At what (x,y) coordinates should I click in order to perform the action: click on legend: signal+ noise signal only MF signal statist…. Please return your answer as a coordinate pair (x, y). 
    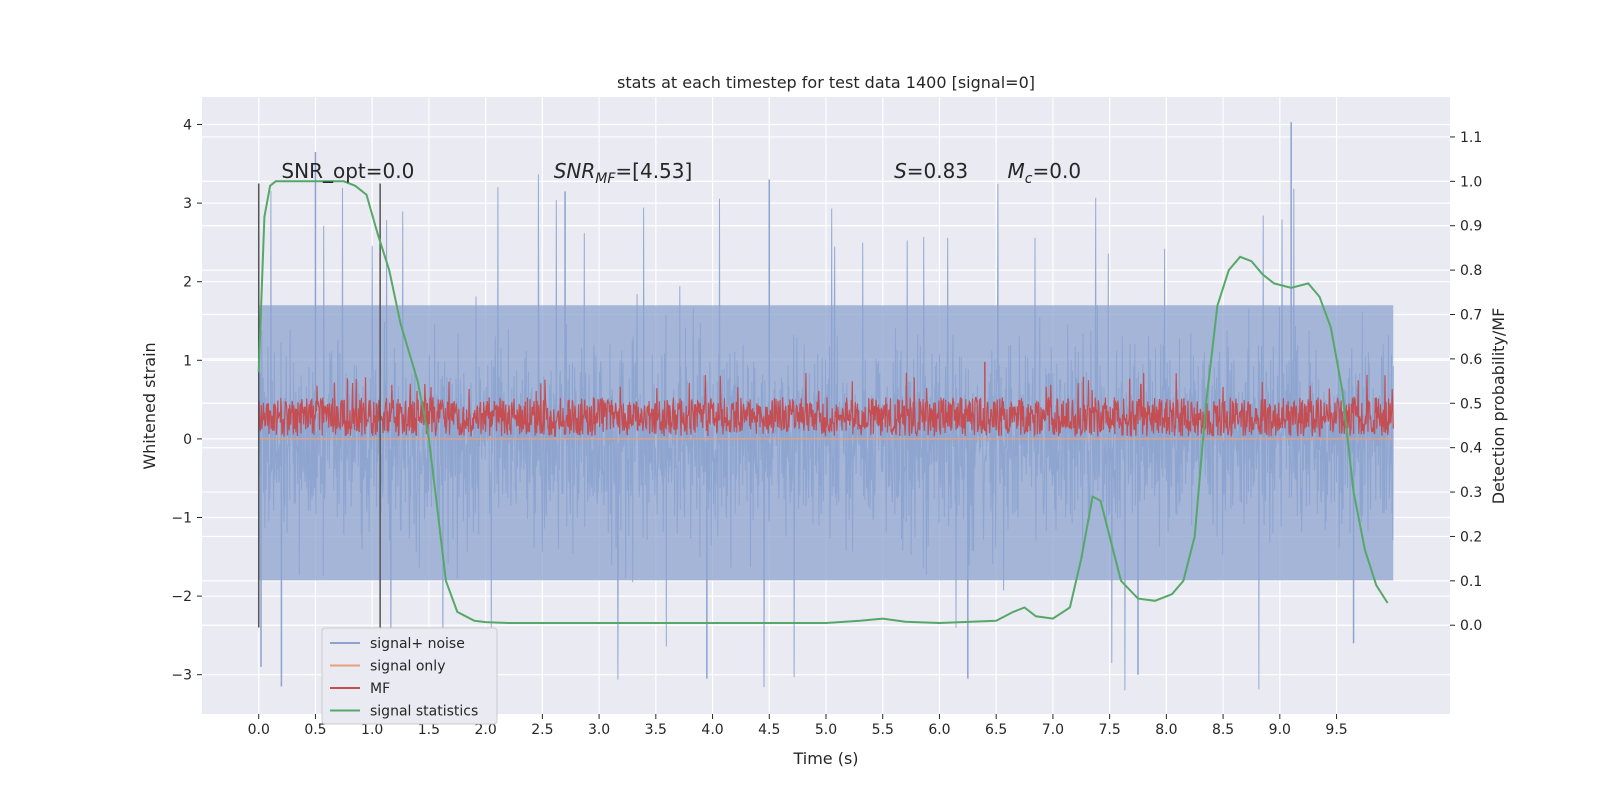
    Looking at the image, I should click on (409, 676).